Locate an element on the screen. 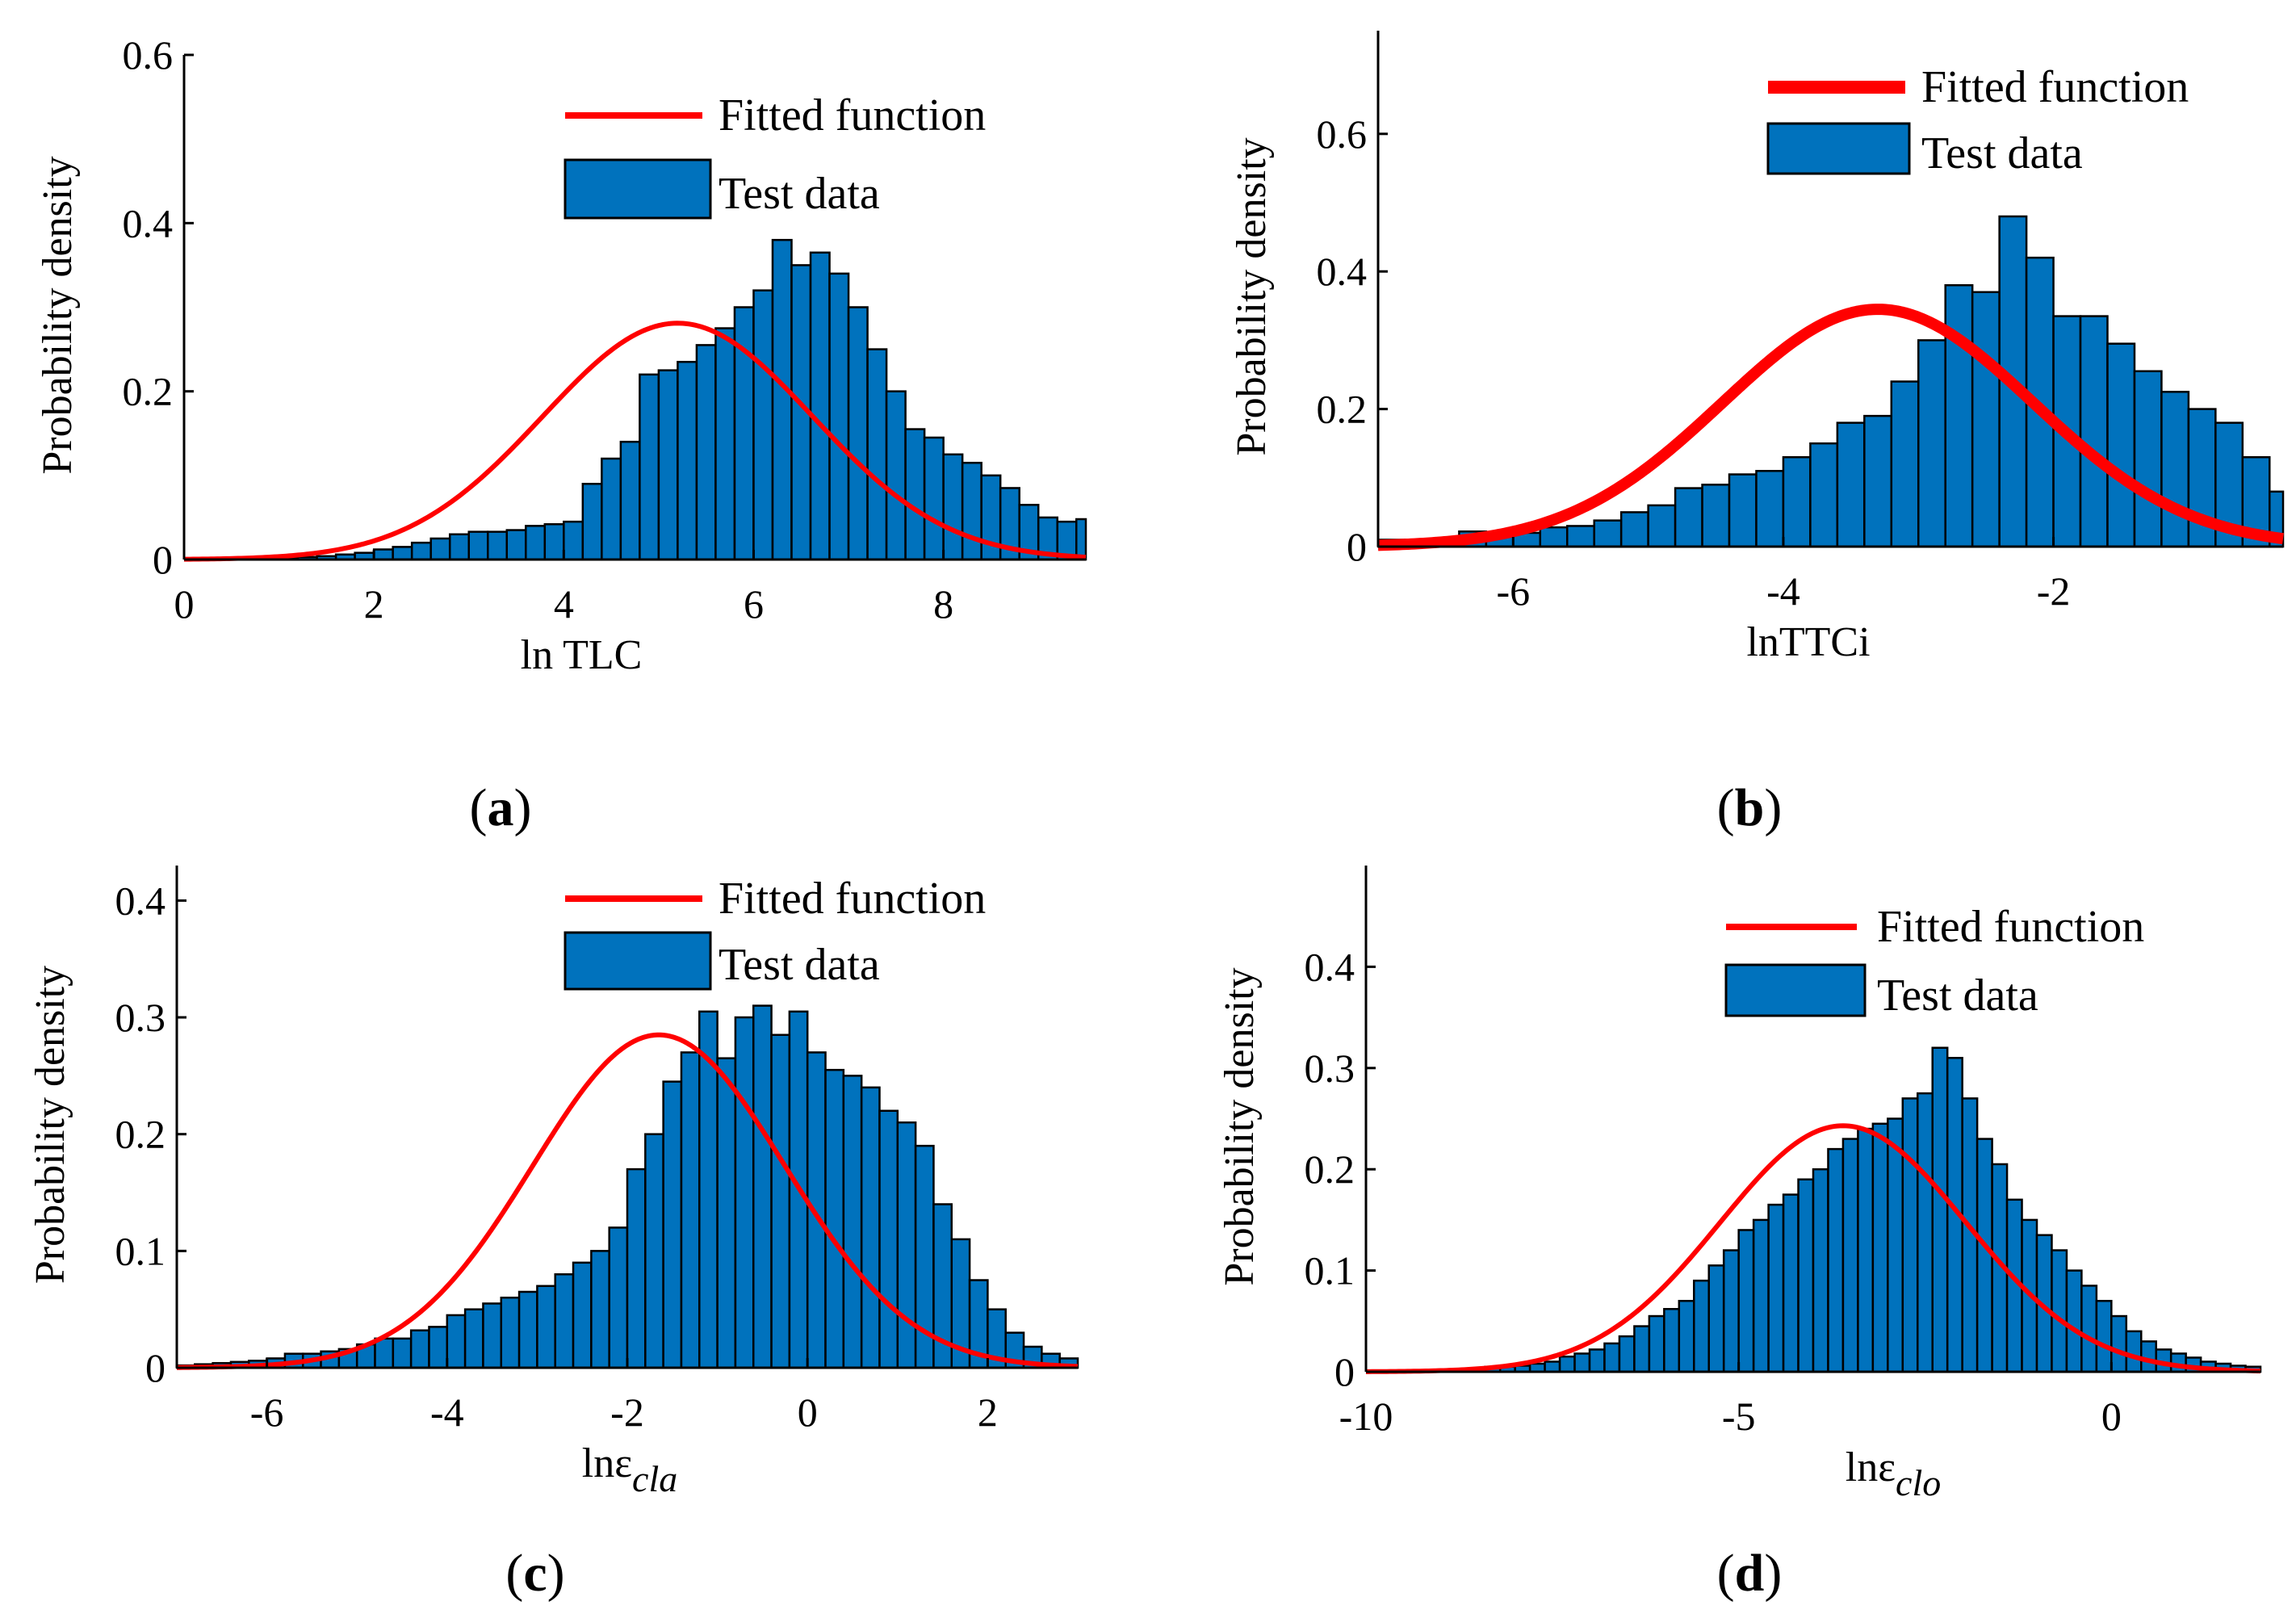 This screenshot has height=1614, width=2296. x-axis-label: lnεcla is located at coordinates (630, 1469).